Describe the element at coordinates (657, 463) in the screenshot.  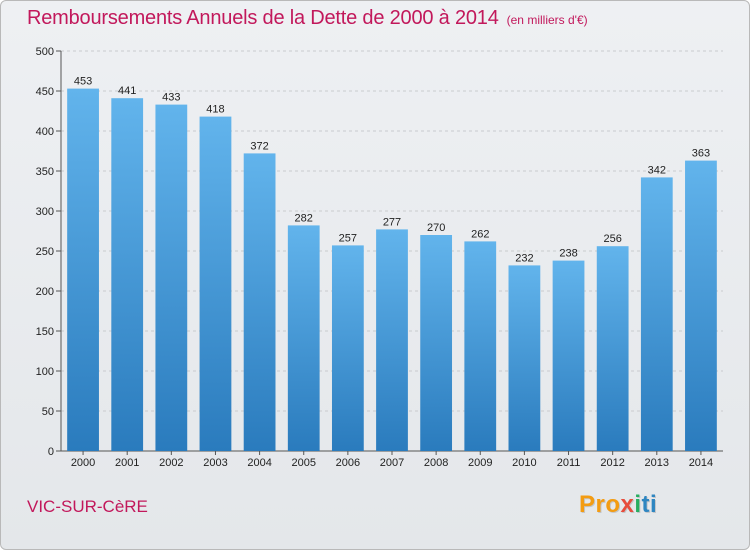
I see `x-tick-label: 2013` at that location.